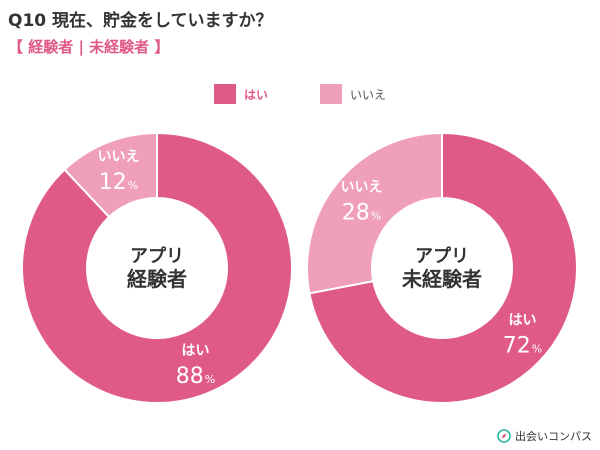  What do you see at coordinates (442, 279) in the screenshot?
I see `center-label-2-2: 未経験者` at bounding box center [442, 279].